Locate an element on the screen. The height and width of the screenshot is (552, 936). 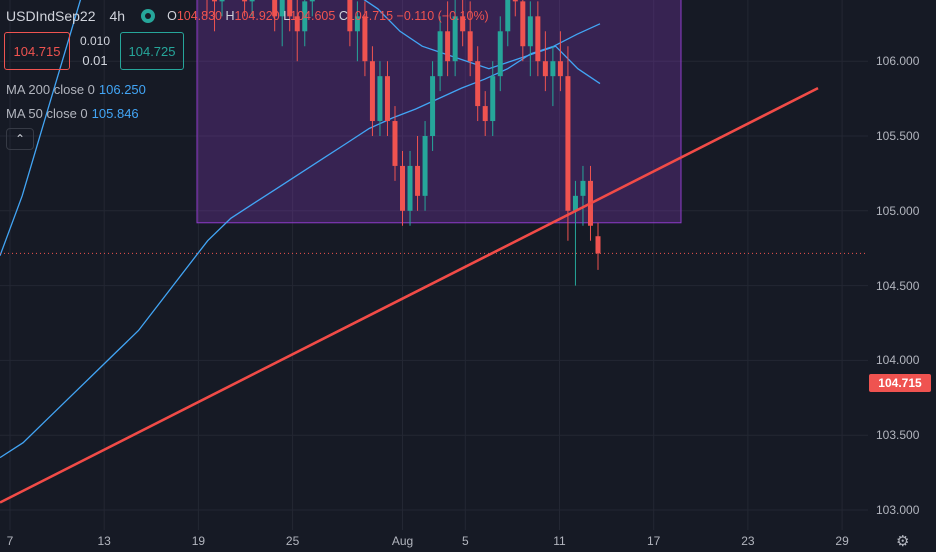
ma50-value: 105.846 is located at coordinates (115, 113).